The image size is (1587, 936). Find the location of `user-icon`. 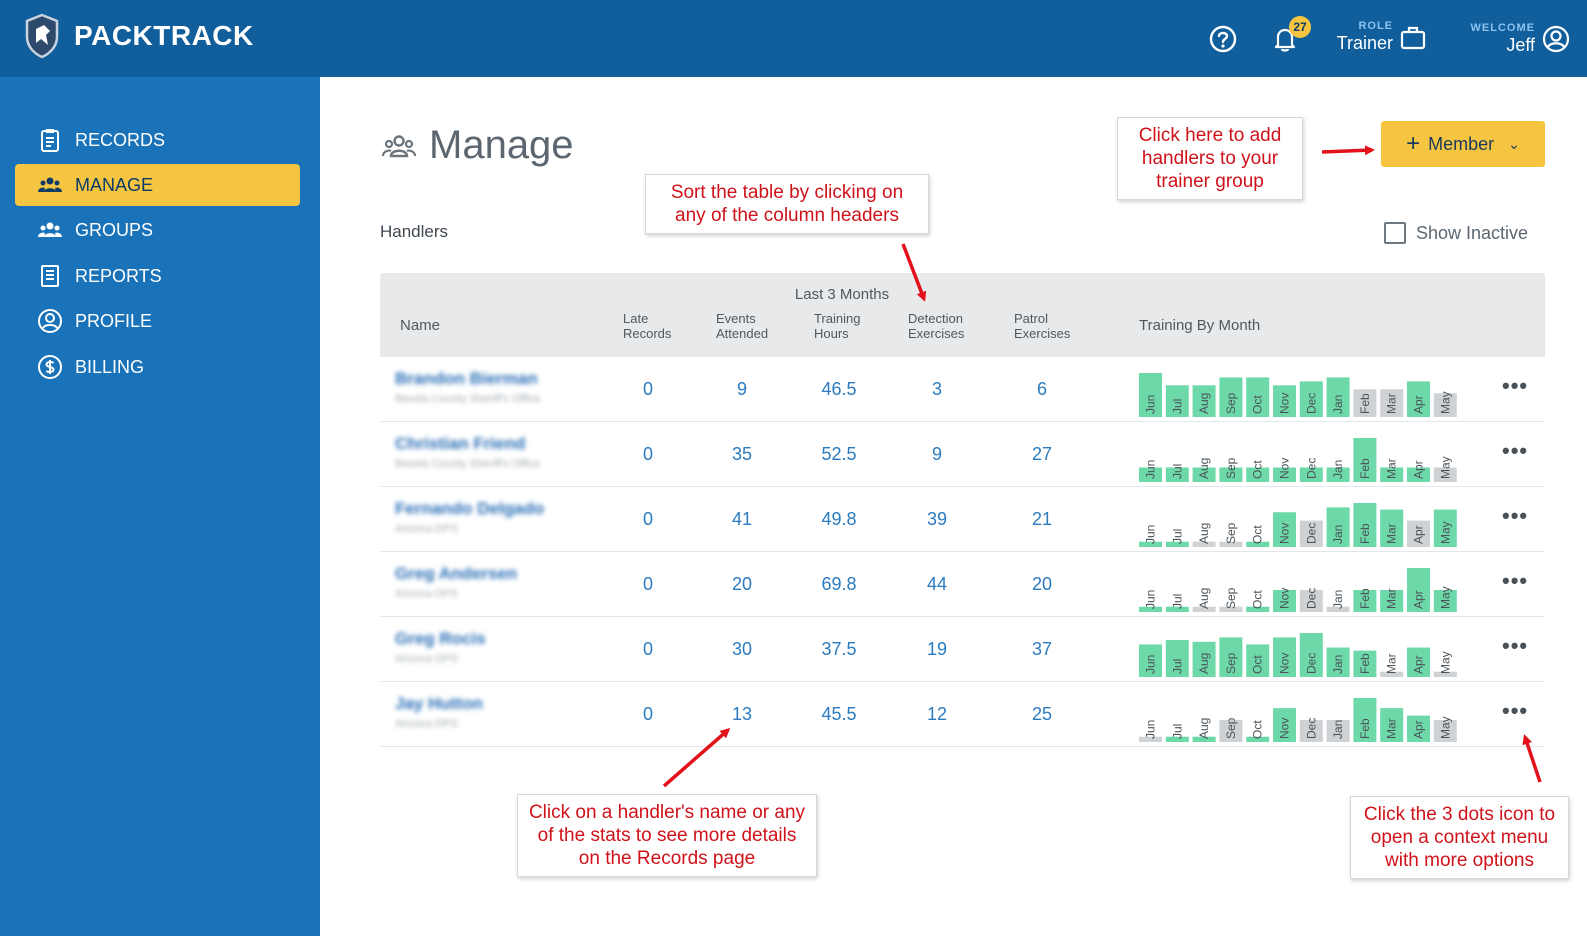

user-icon is located at coordinates (1556, 39).